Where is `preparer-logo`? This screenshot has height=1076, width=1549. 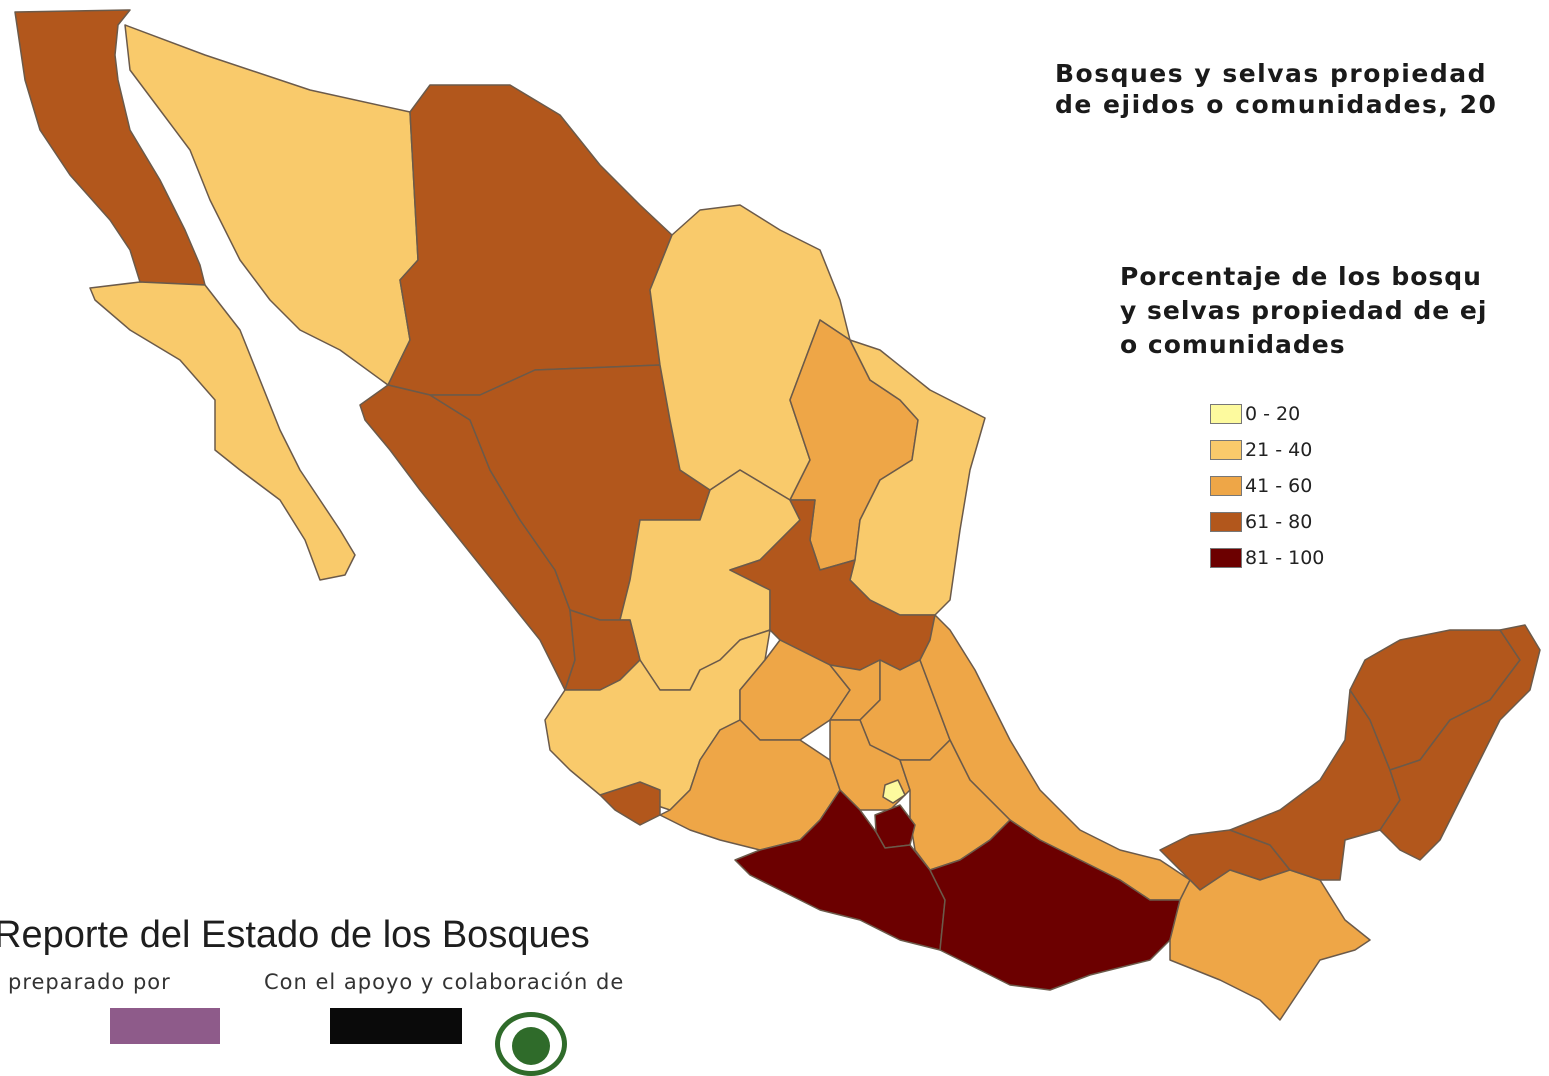 preparer-logo is located at coordinates (165, 1026).